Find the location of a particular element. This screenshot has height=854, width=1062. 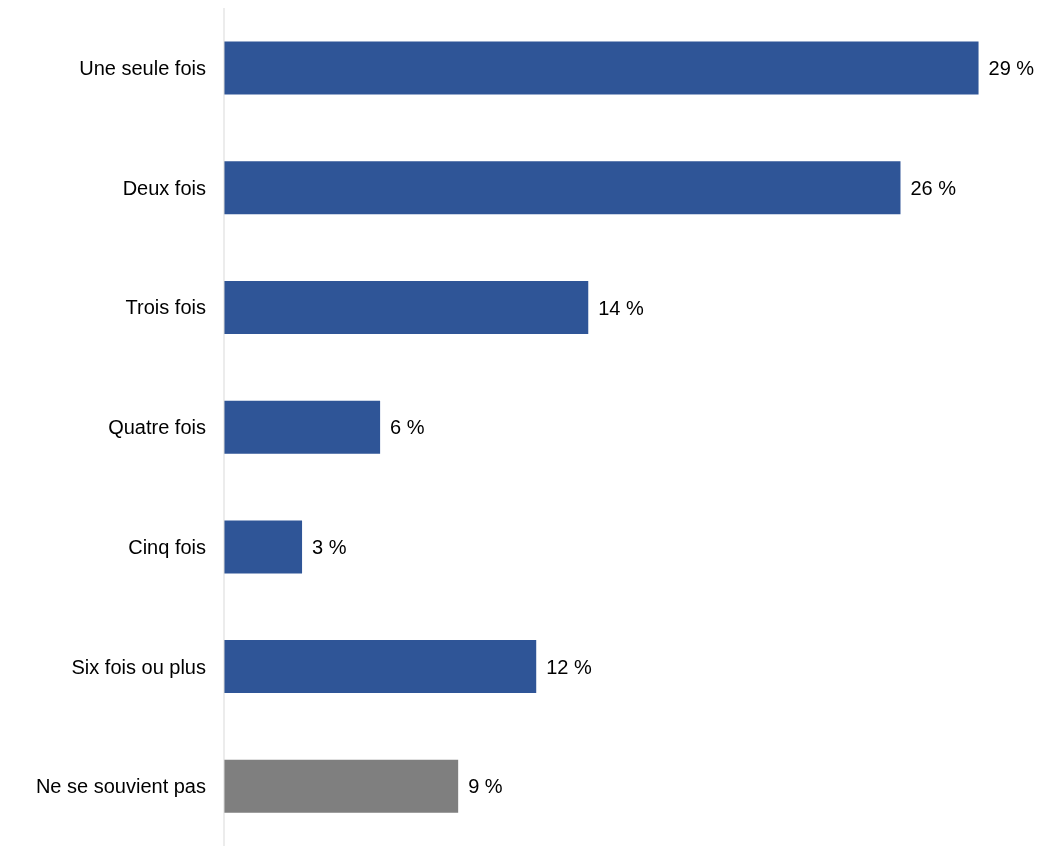

y-tick-label: Ne se souvient pas is located at coordinates (120, 786).